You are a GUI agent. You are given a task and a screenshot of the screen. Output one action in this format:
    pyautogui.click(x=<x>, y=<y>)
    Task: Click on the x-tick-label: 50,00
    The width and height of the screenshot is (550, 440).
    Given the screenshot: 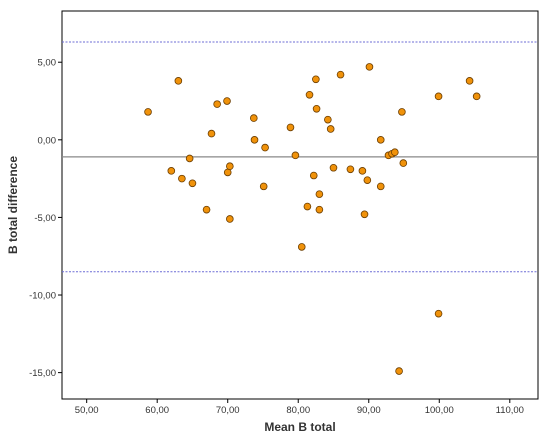 What is the action you would take?
    pyautogui.click(x=87, y=410)
    